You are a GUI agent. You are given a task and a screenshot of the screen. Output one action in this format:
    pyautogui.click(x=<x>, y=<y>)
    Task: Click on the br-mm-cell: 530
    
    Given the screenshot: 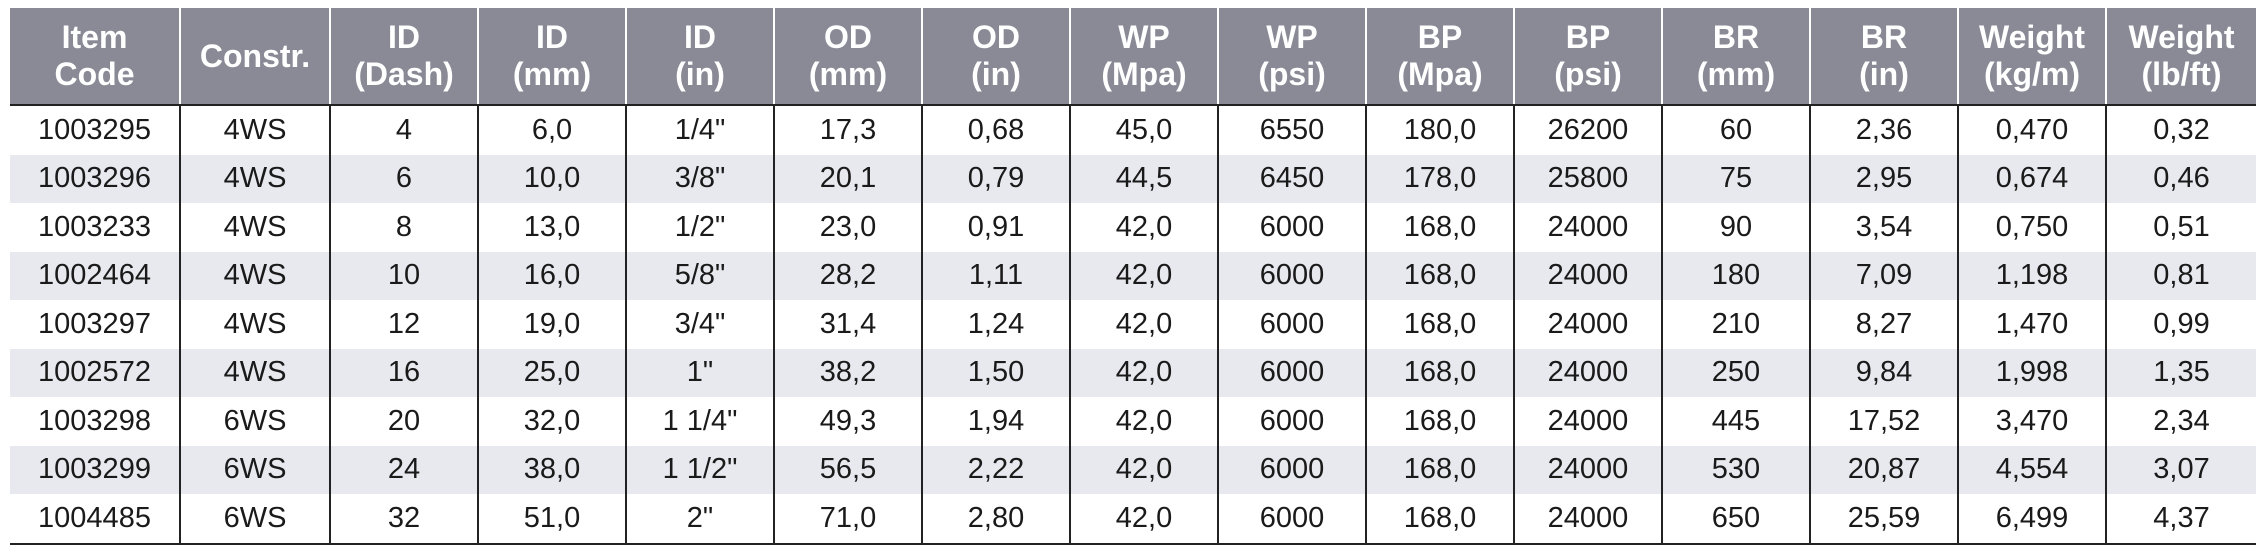 What is the action you would take?
    pyautogui.click(x=1735, y=469)
    